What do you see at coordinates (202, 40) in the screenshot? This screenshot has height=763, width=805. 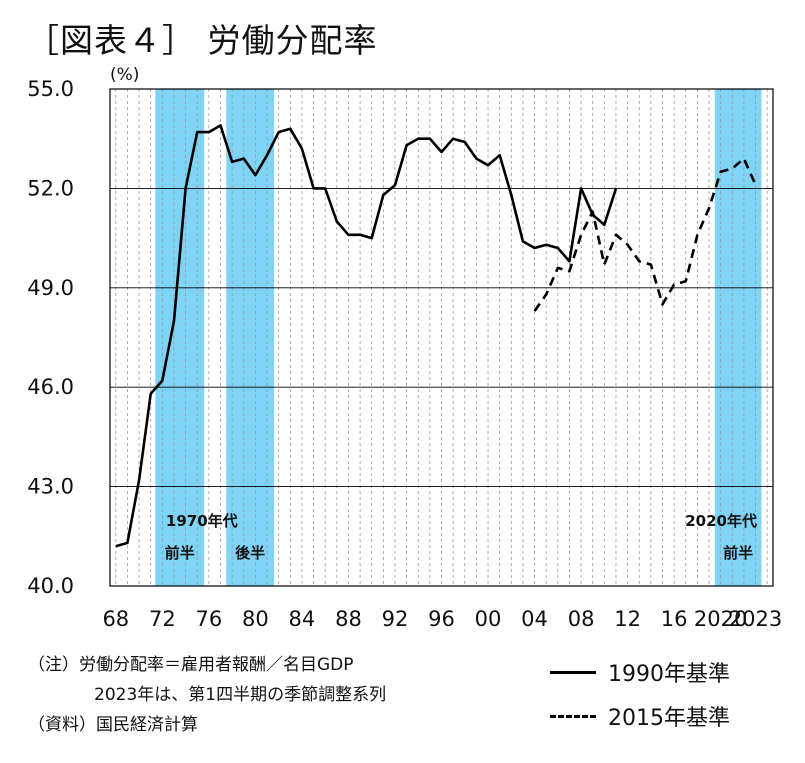 I see `chart-title: ［図表４］ 労働分配率` at bounding box center [202, 40].